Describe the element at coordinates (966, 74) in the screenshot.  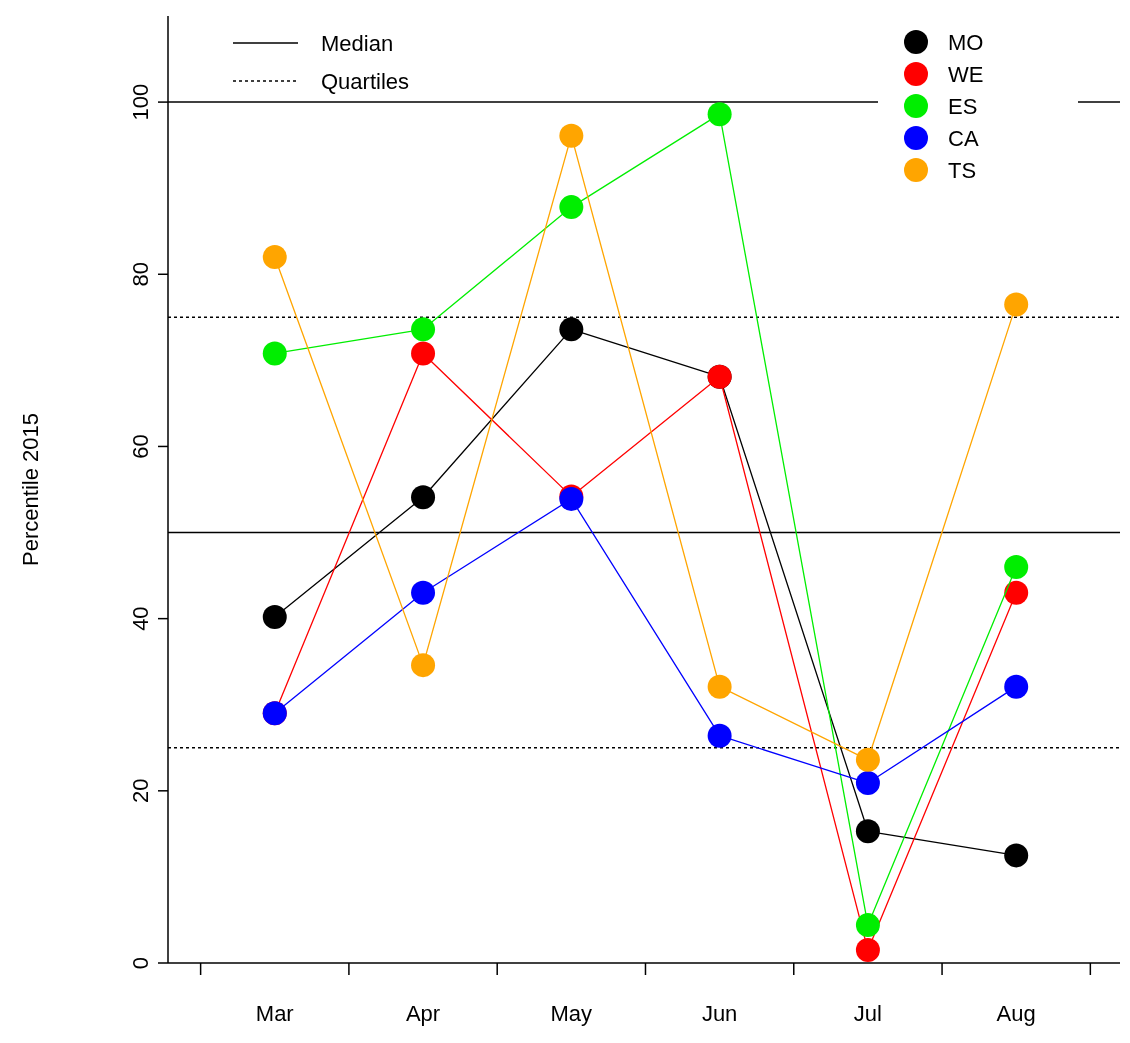
I see `legend-label: WE` at that location.